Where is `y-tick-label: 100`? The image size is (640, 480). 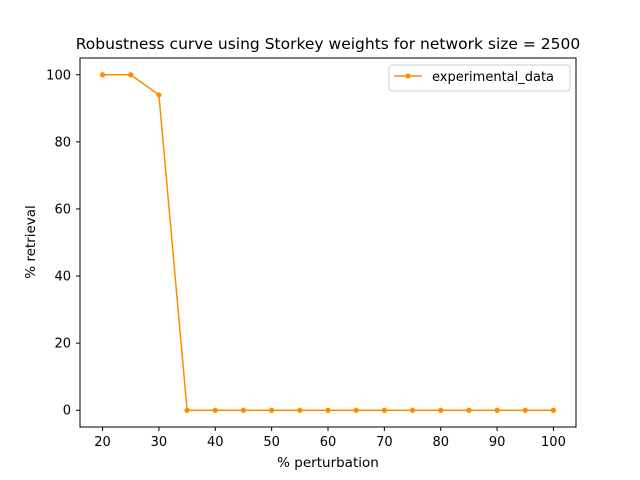
y-tick-label: 100 is located at coordinates (58, 75).